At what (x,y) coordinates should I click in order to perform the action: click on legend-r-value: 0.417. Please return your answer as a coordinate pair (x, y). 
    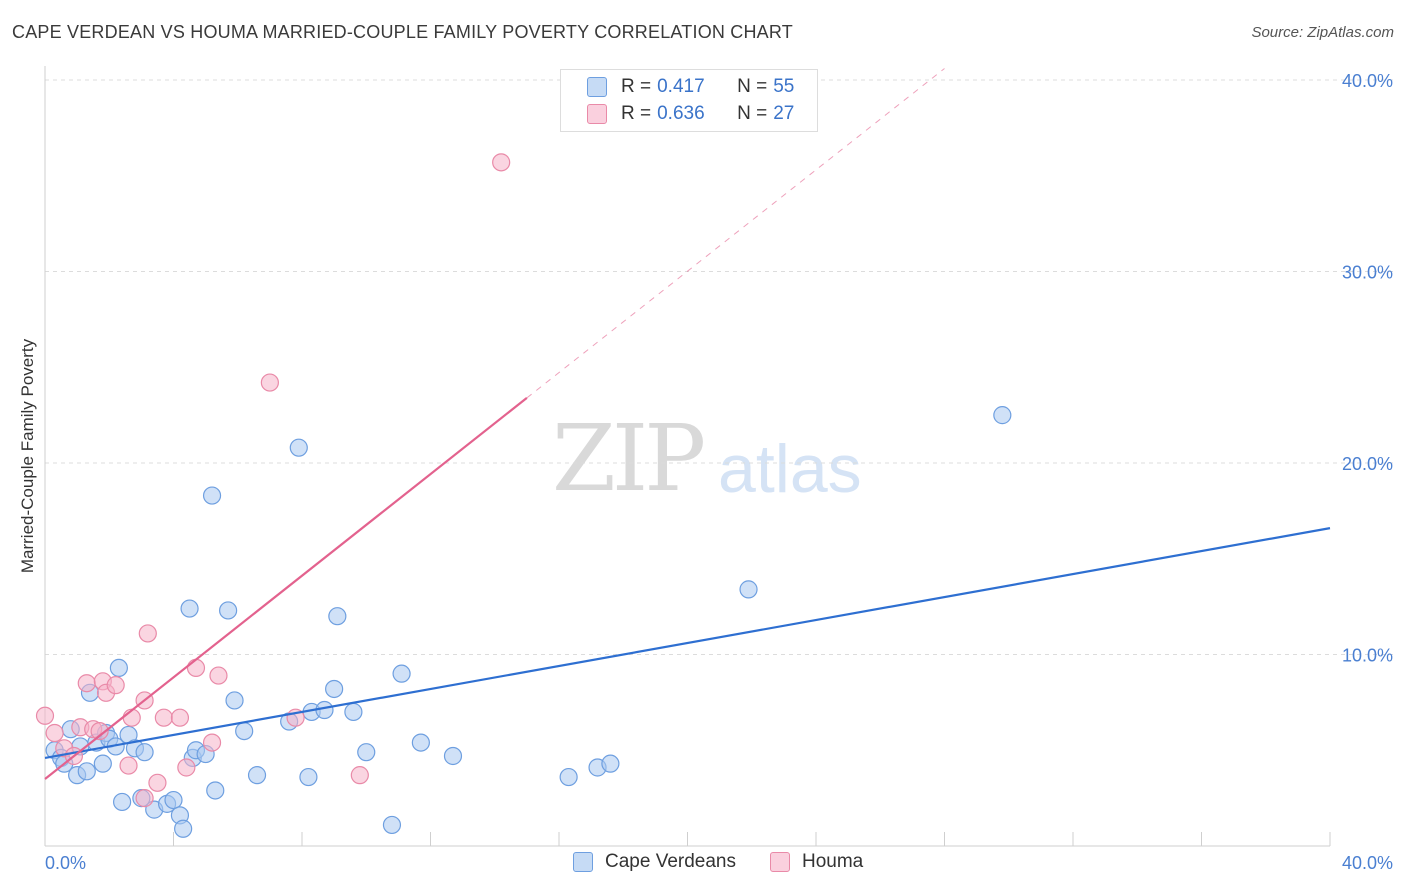
    Looking at the image, I should click on (681, 86).